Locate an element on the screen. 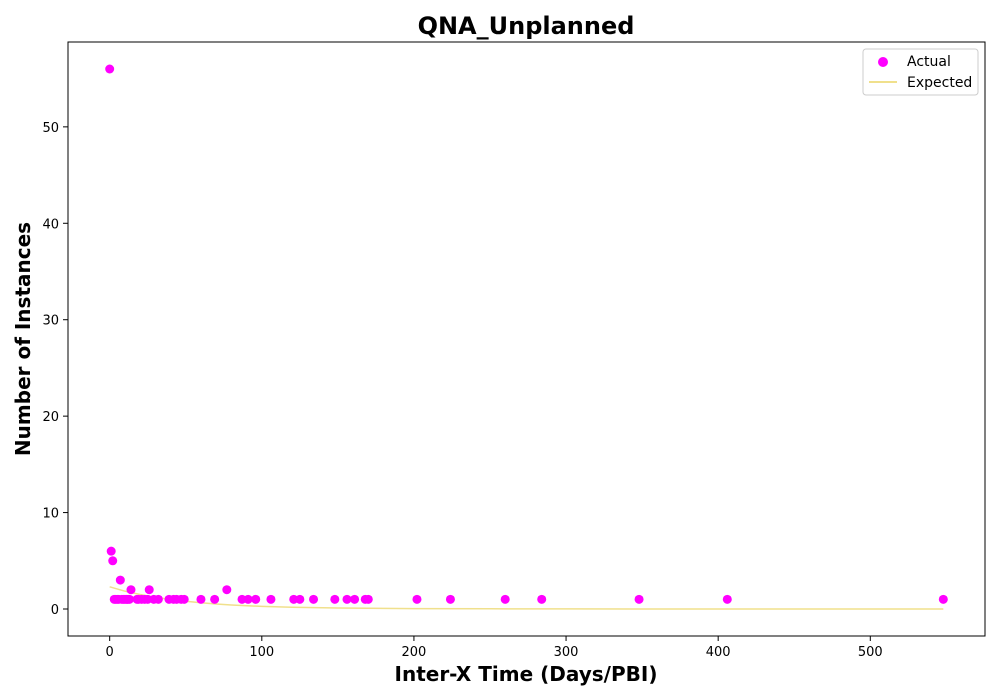  y-tick-label: 10 is located at coordinates (50, 514).